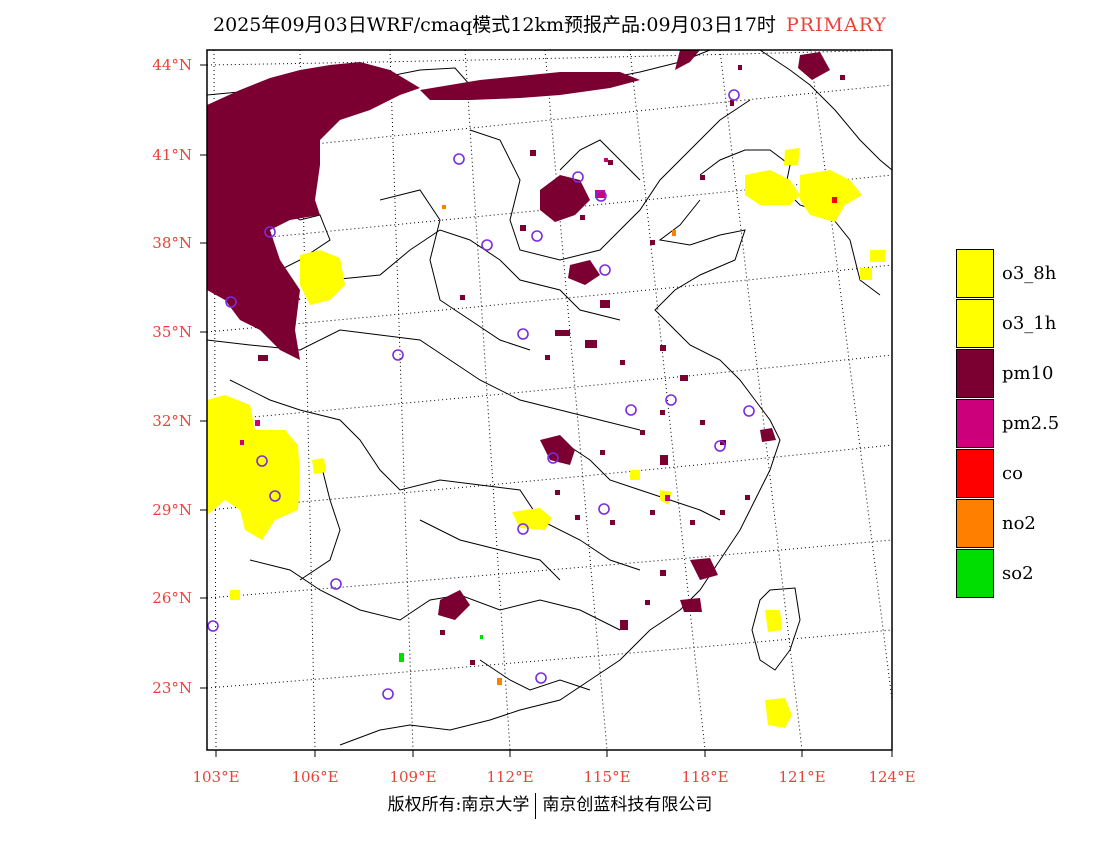 Image resolution: width=1100 pixels, height=850 pixels. I want to click on legend-label: co, so click(1012, 473).